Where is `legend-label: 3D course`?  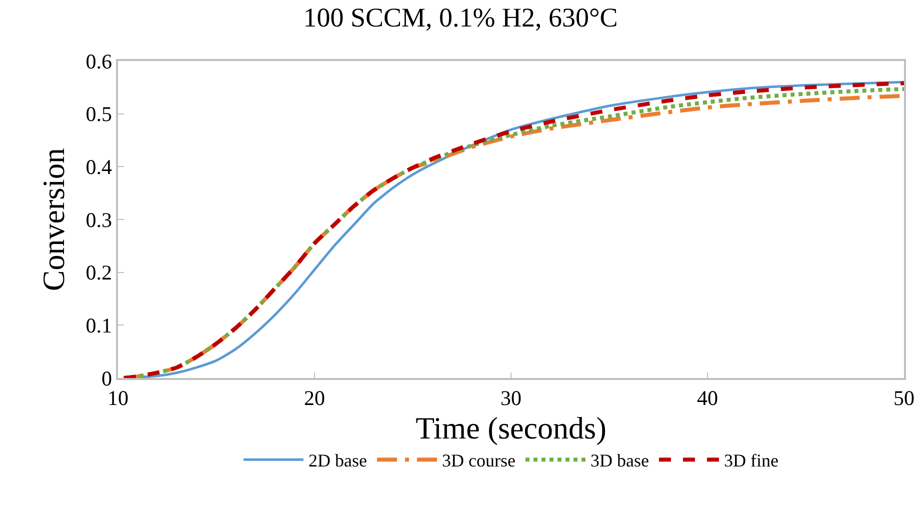 legend-label: 3D course is located at coordinates (479, 460).